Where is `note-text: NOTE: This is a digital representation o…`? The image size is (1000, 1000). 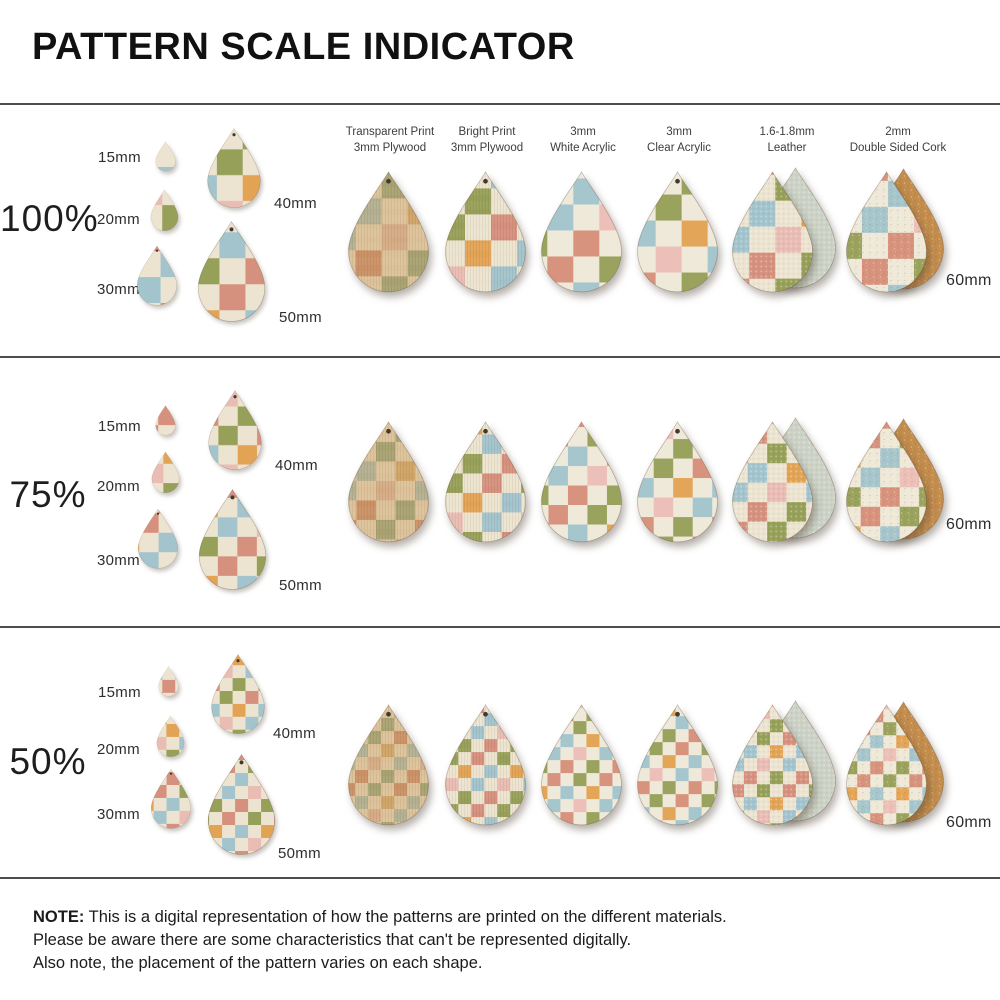
note-text: NOTE: This is a digital representation o… is located at coordinates (380, 940).